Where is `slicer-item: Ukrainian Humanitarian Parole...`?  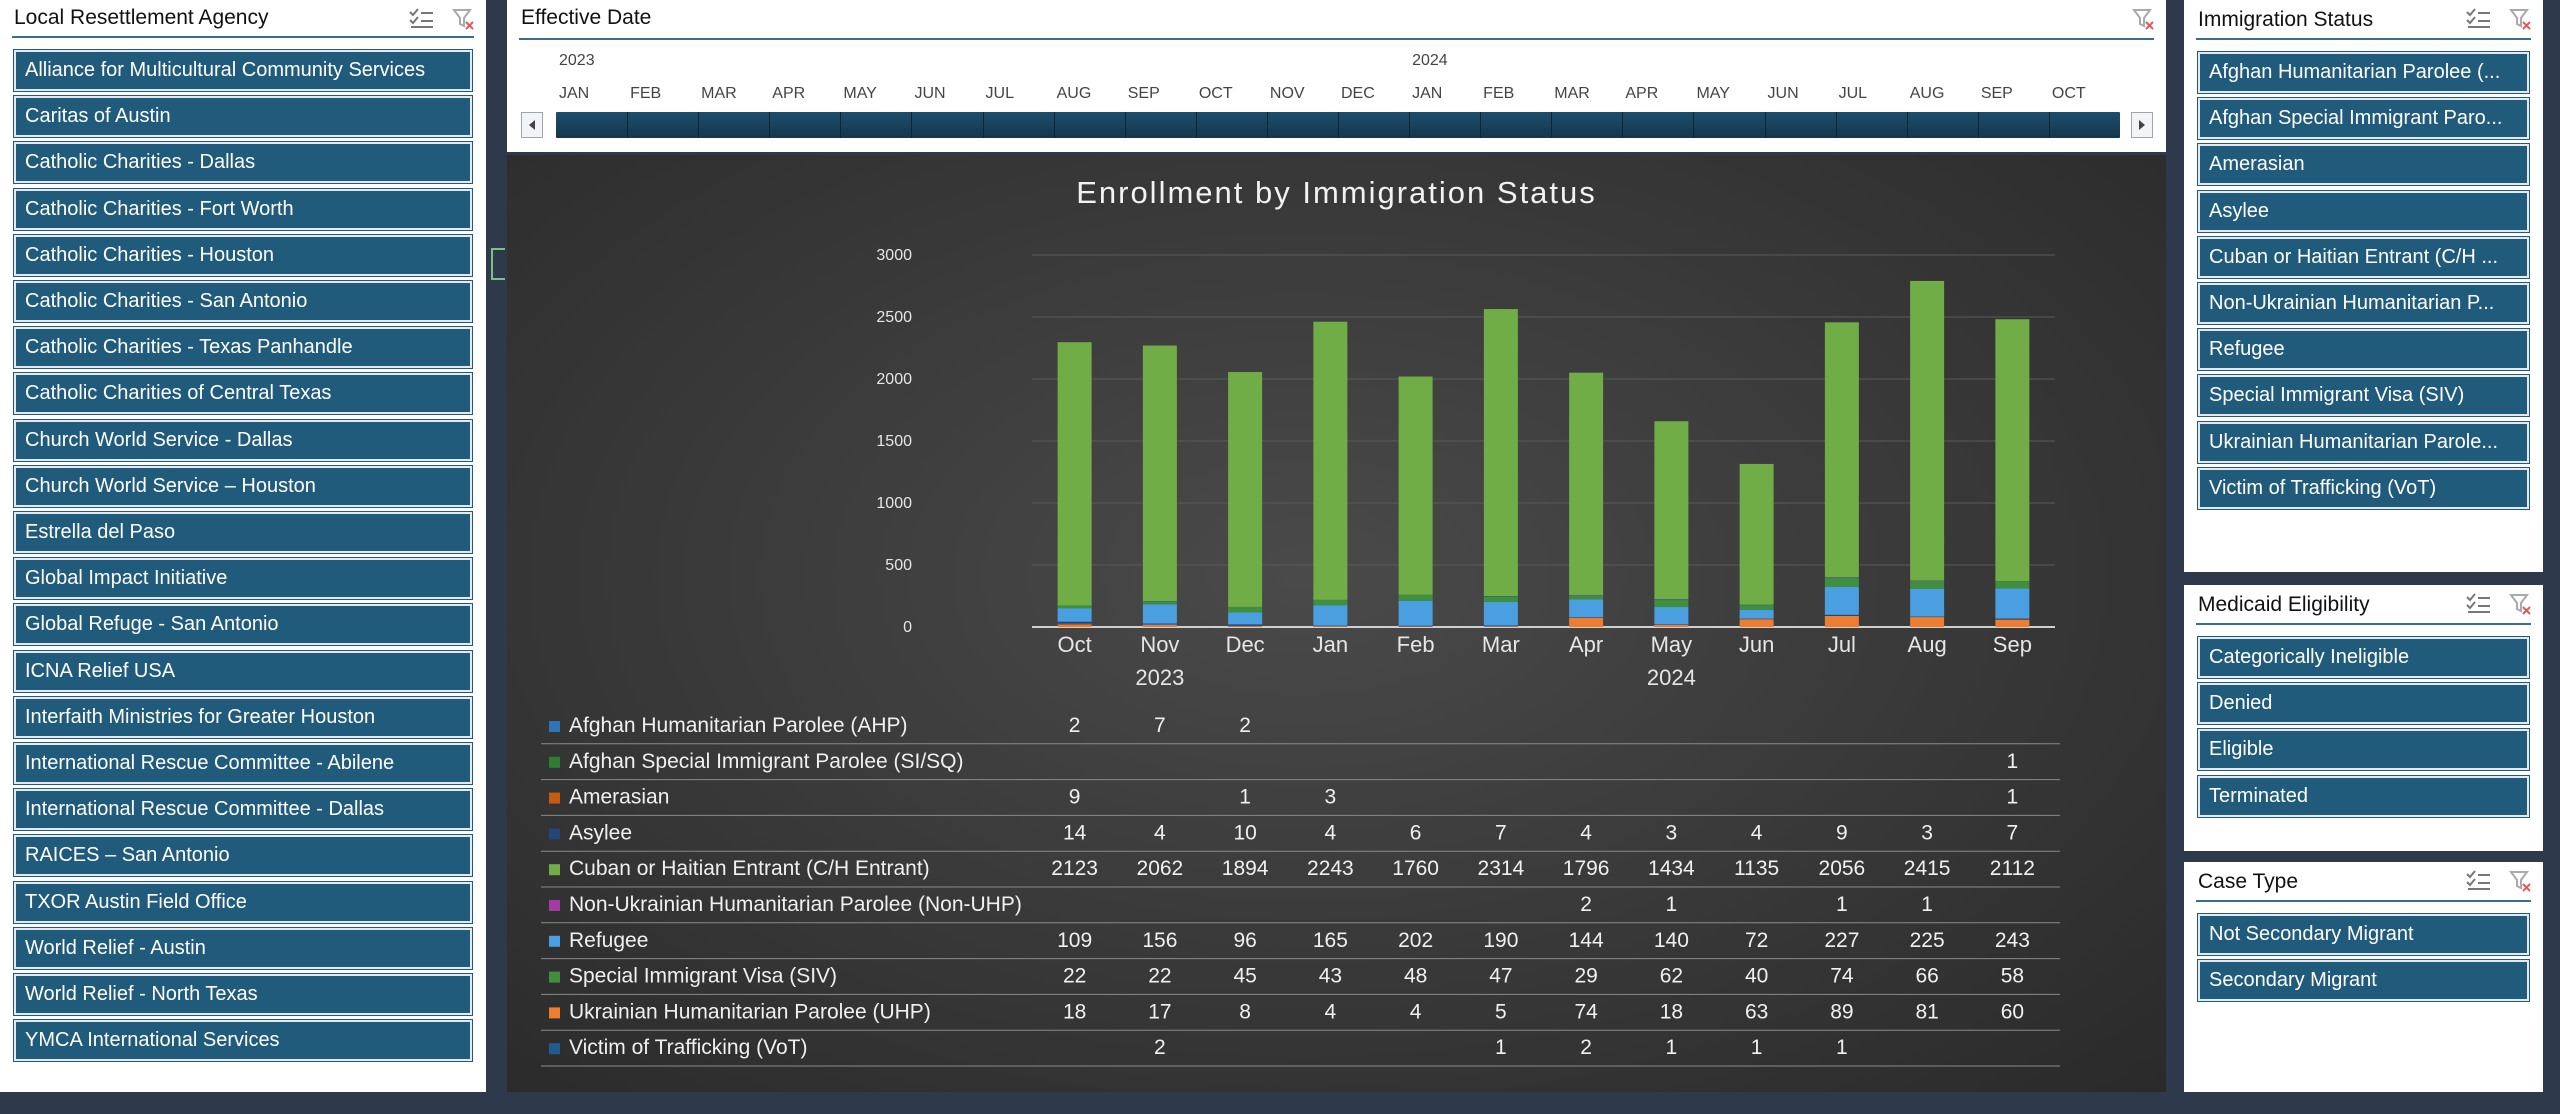
slicer-item: Ukrainian Humanitarian Parole... is located at coordinates (2363, 442).